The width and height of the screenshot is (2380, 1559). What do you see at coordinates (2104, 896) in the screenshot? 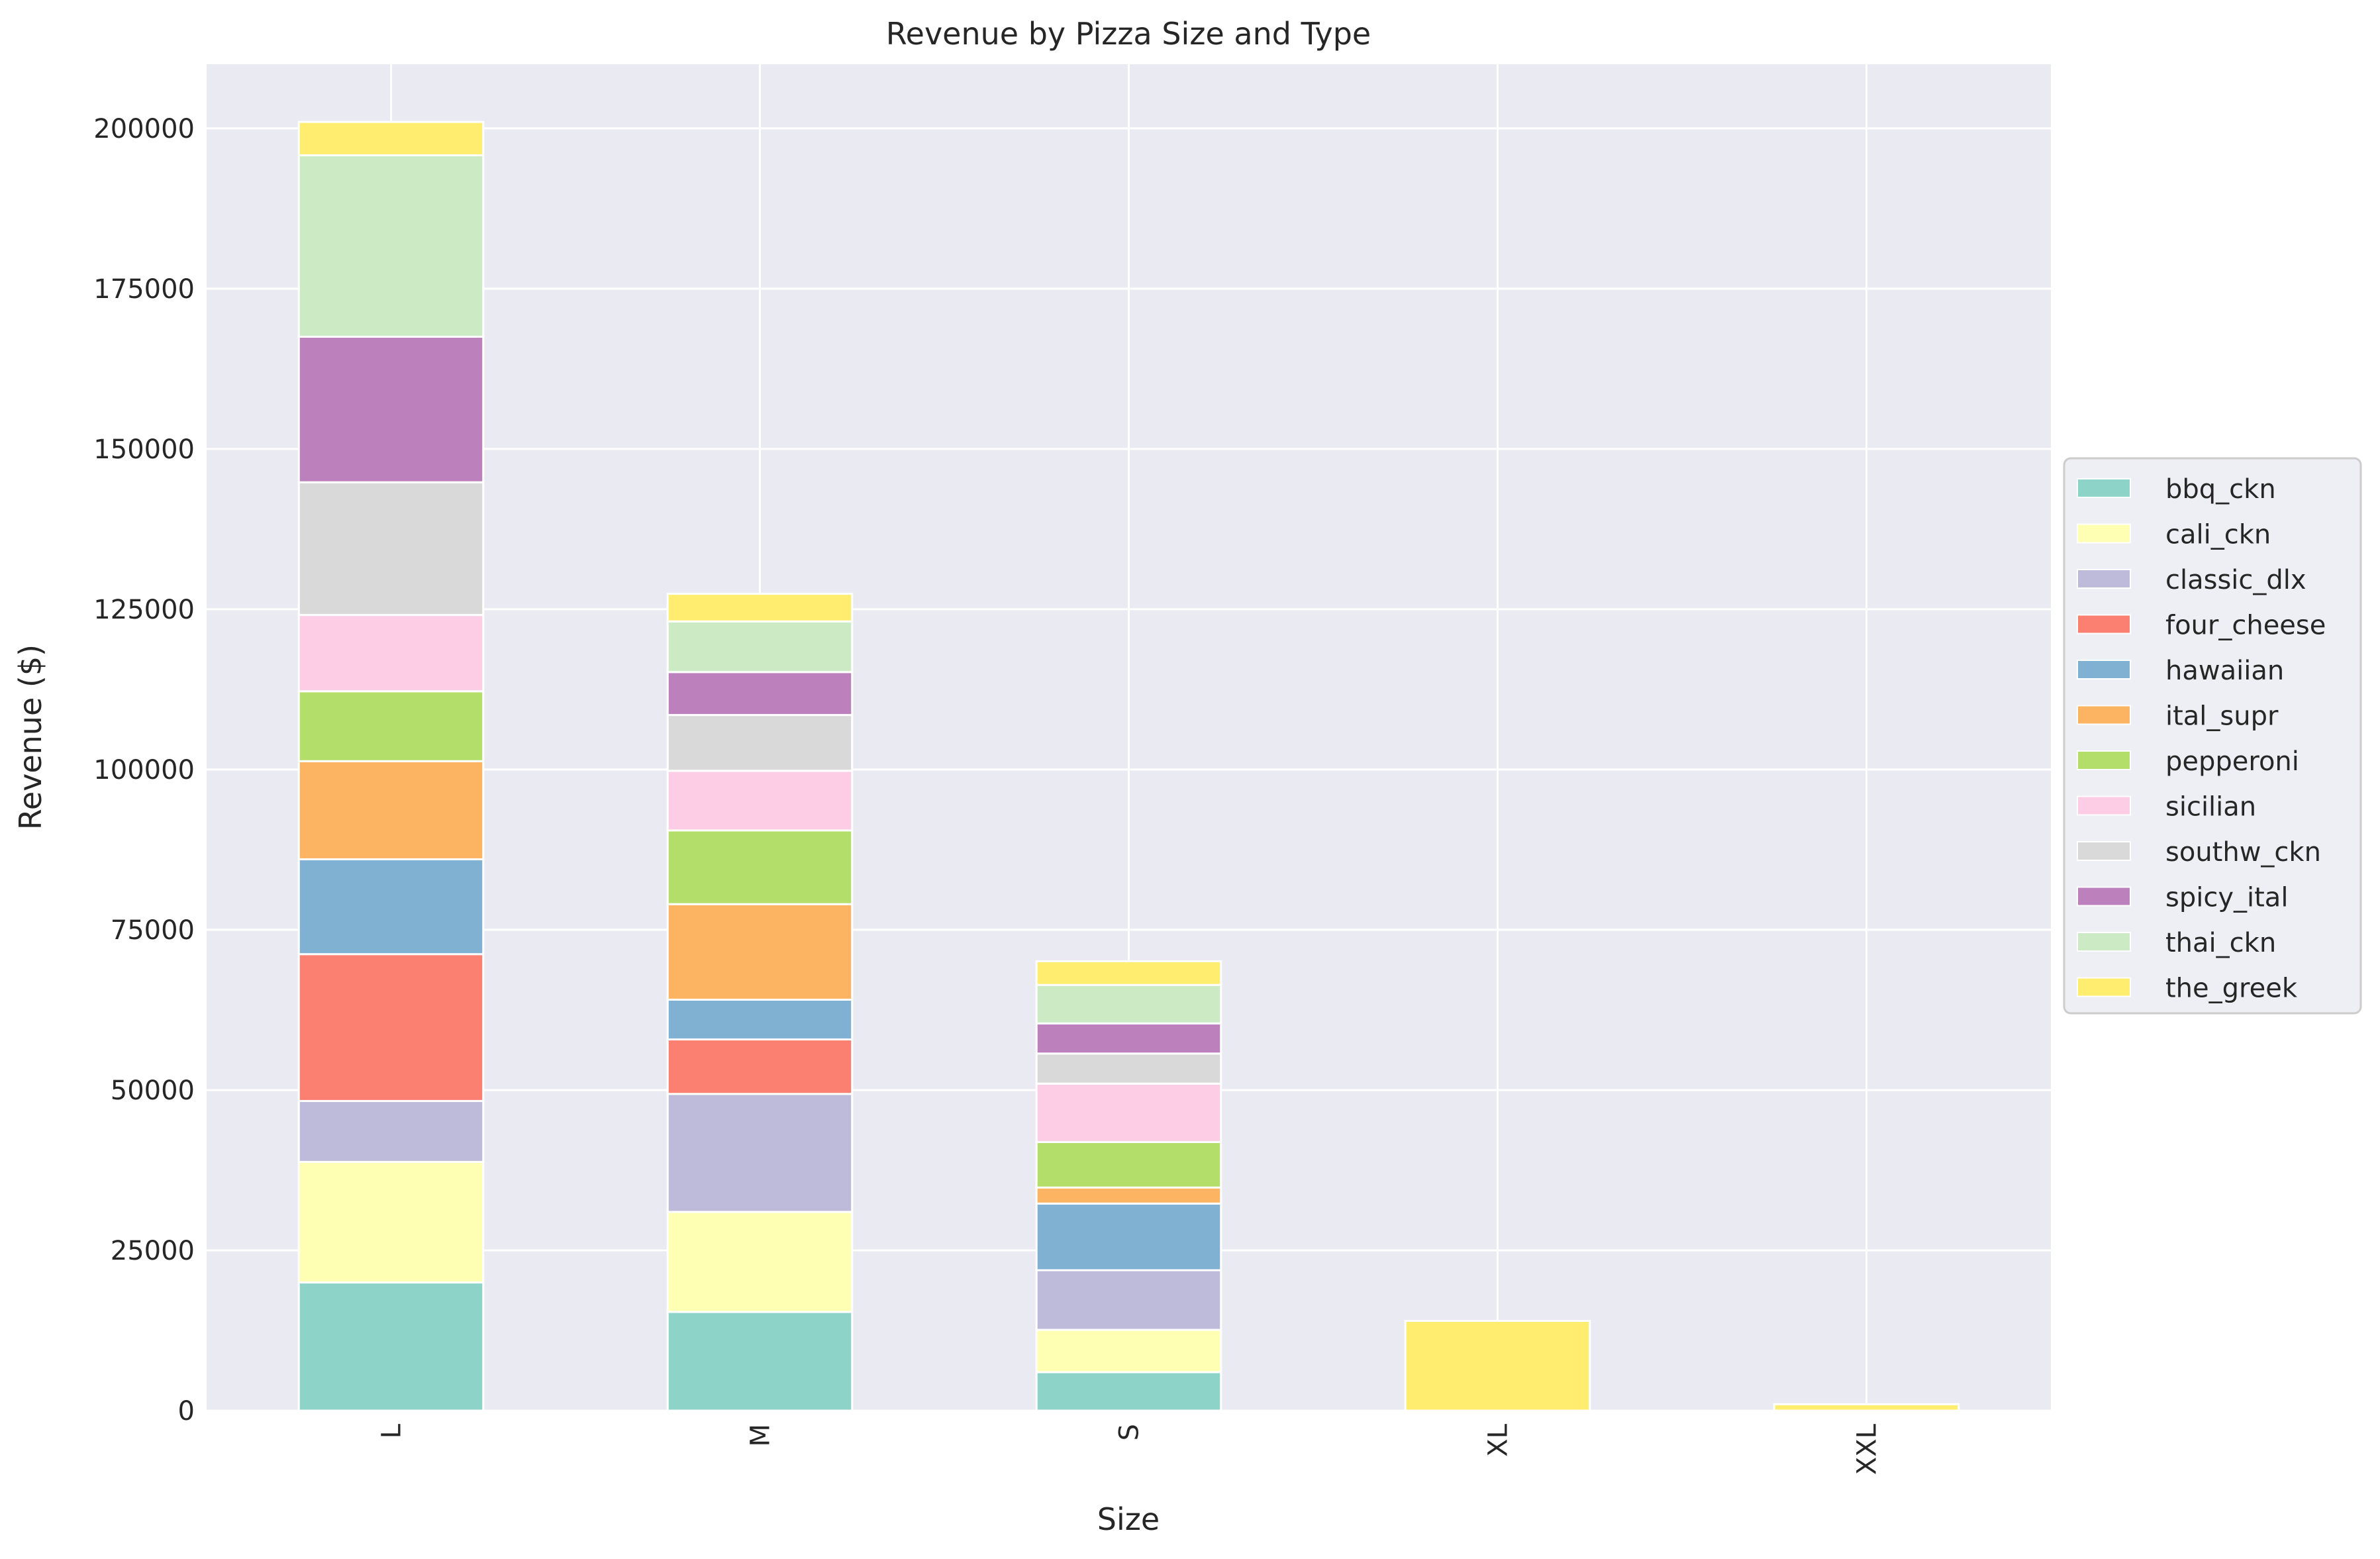
I see `legend-swatch-spicy_ital` at bounding box center [2104, 896].